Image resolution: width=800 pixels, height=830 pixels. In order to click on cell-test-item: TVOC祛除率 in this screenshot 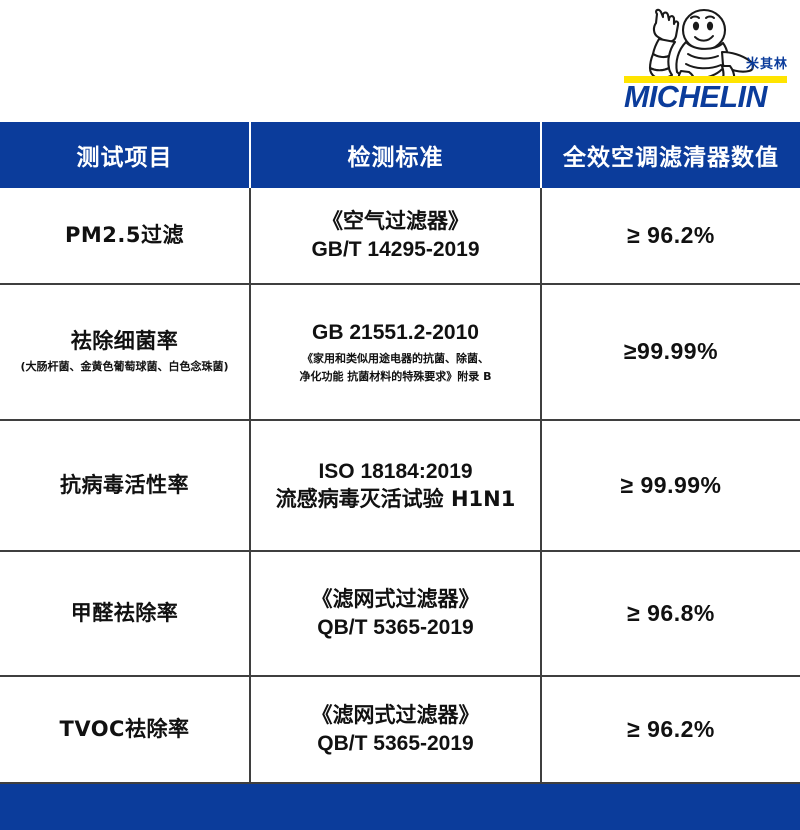, I will do `click(125, 730)`.